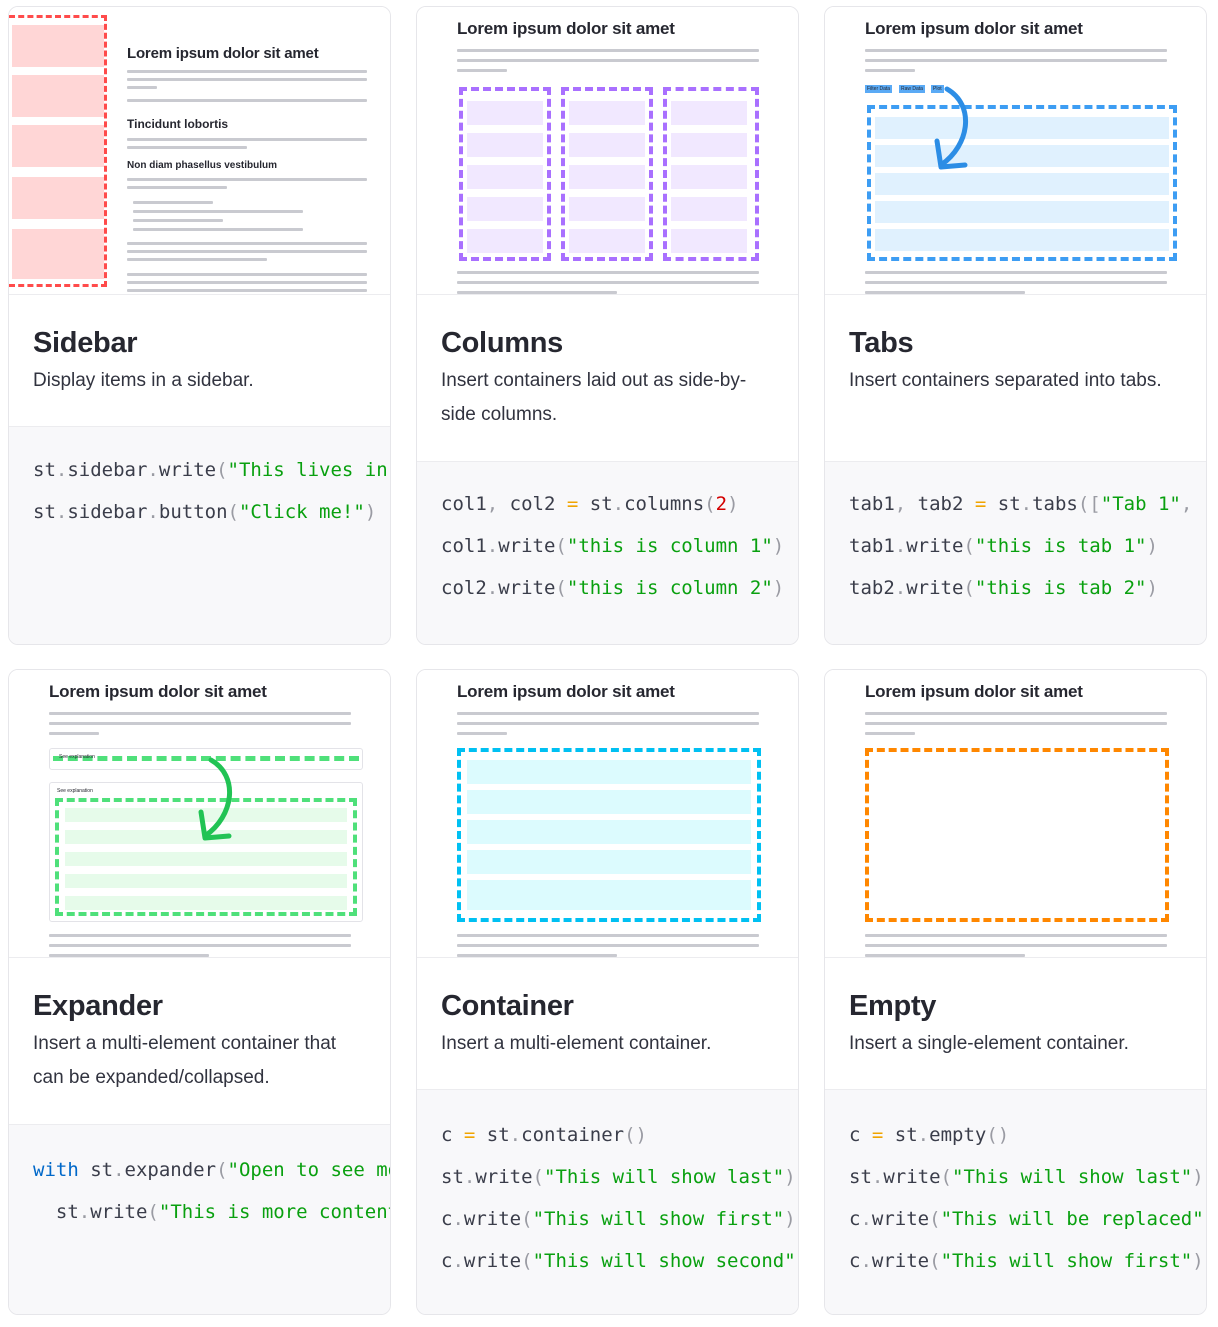 The height and width of the screenshot is (1327, 1218). I want to click on preview-tab: Filter Data, so click(879, 89).